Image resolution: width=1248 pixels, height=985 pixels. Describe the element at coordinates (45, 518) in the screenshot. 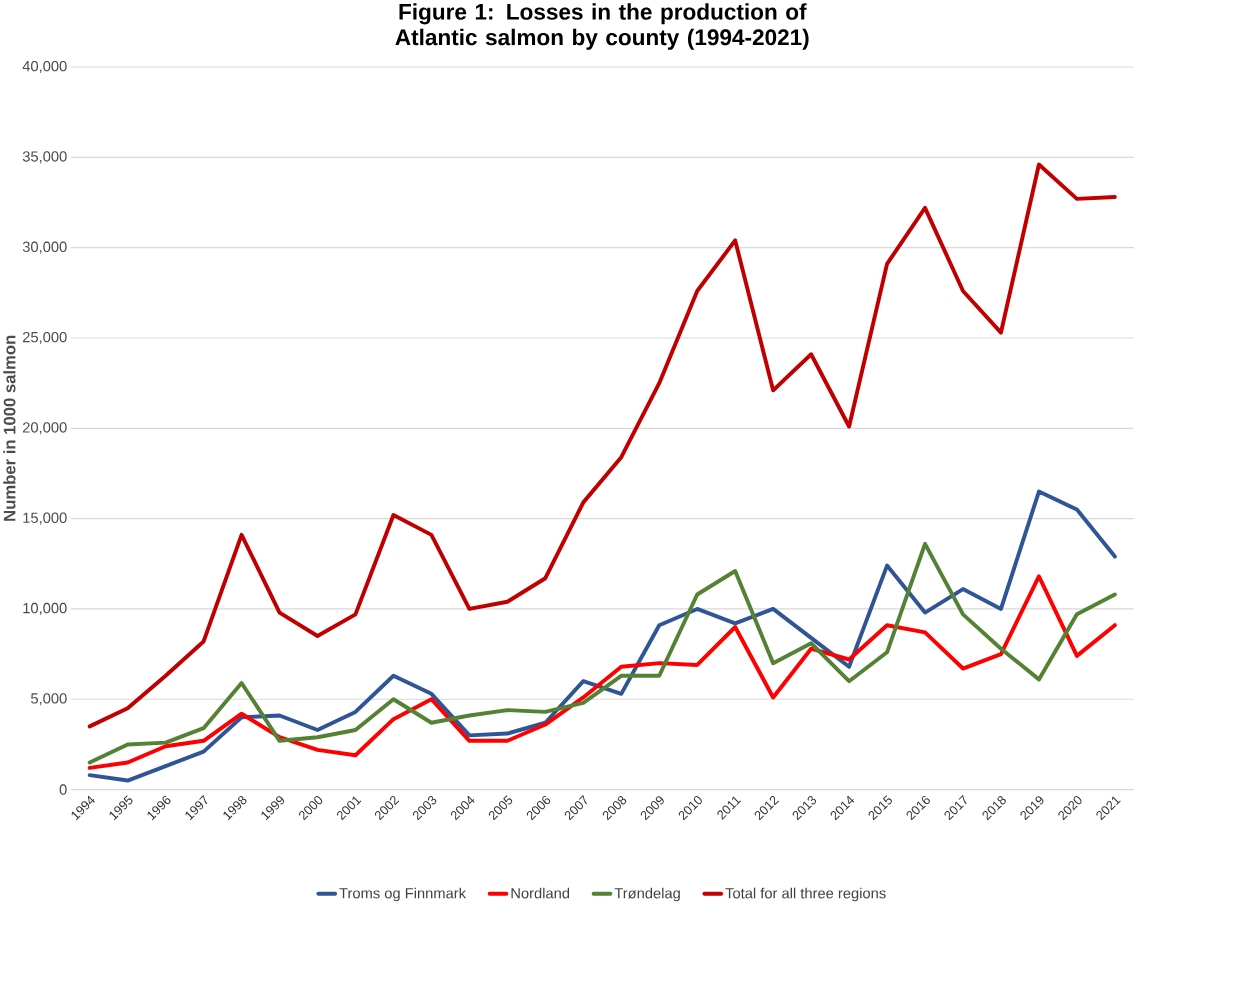

I see `y-tick-label: 15,000` at that location.